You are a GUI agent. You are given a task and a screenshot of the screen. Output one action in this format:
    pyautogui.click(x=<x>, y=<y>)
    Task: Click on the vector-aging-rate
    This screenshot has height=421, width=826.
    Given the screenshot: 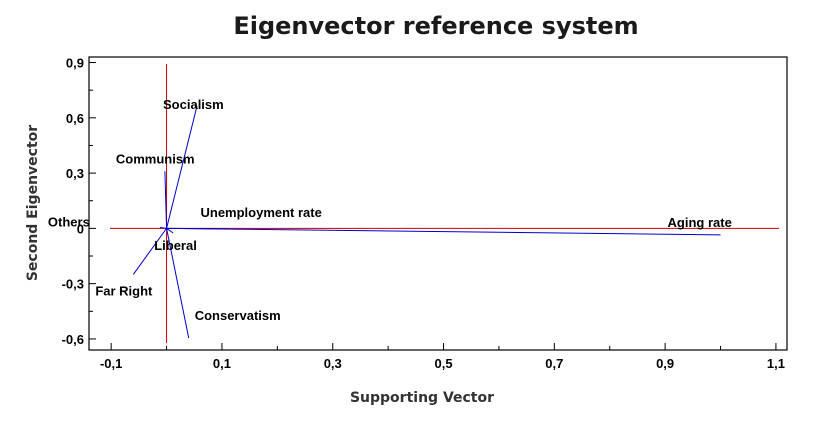 What is the action you would take?
    pyautogui.click(x=443, y=231)
    